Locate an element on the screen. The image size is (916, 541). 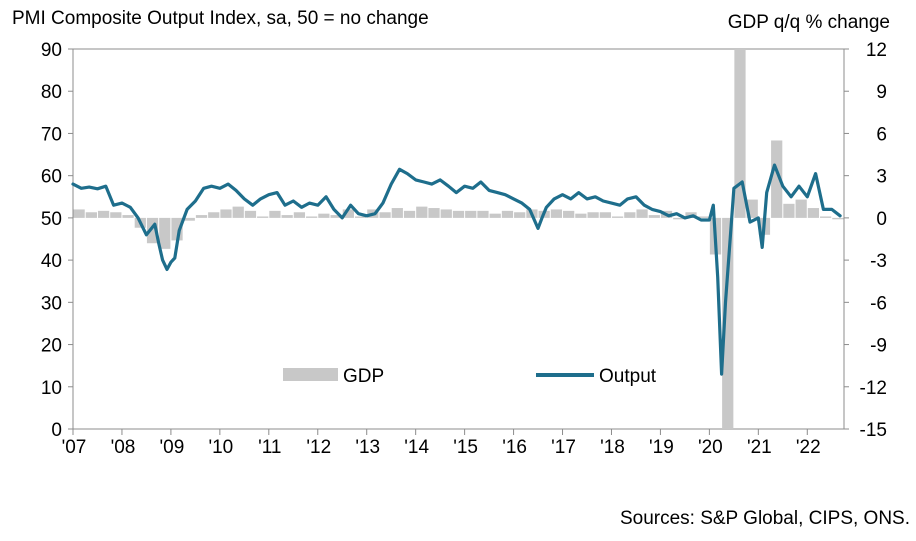
left-axis-ticks: 0 10 20 30 40 50 60 70 80 90 is located at coordinates (57, 240).